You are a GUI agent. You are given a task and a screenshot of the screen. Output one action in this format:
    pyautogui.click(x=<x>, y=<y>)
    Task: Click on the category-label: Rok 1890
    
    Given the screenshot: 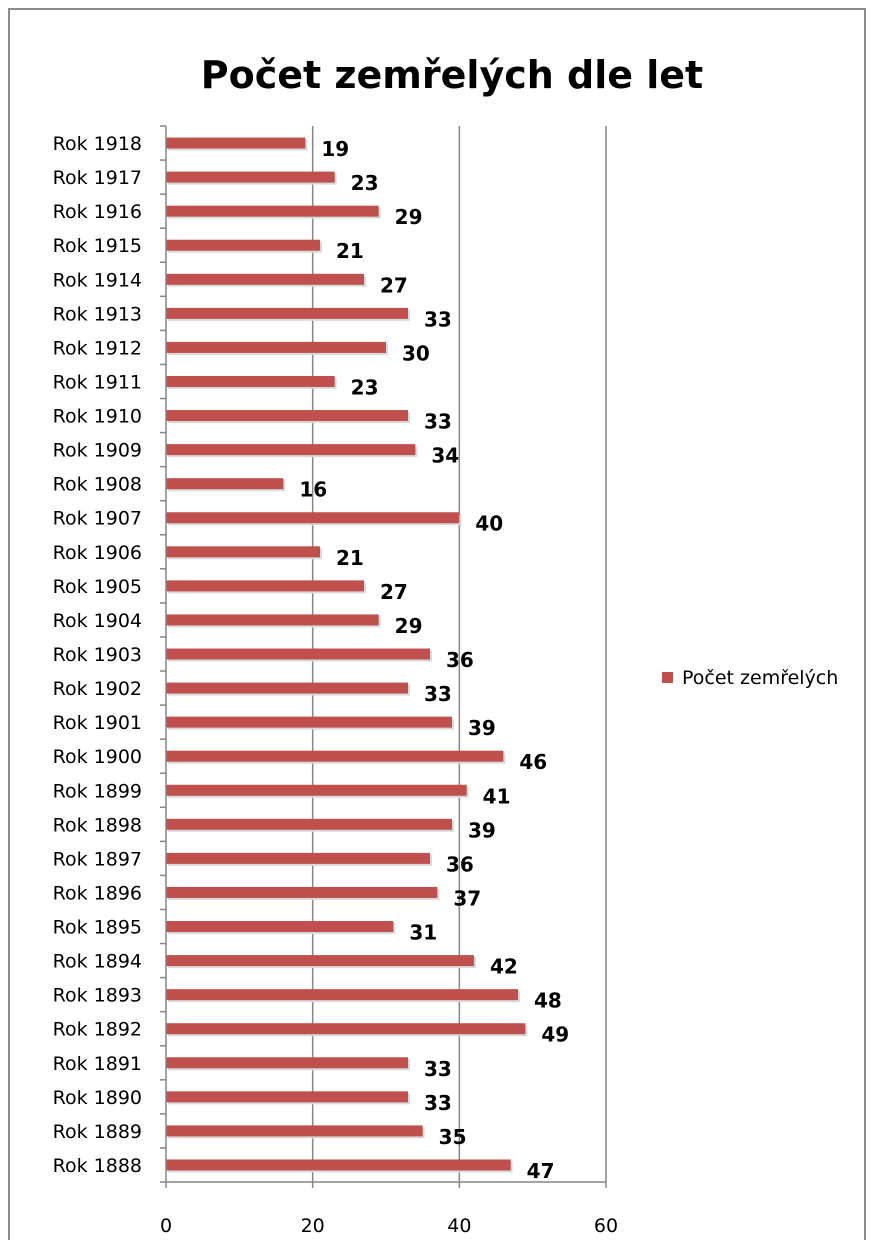 What is the action you would take?
    pyautogui.click(x=97, y=1098)
    